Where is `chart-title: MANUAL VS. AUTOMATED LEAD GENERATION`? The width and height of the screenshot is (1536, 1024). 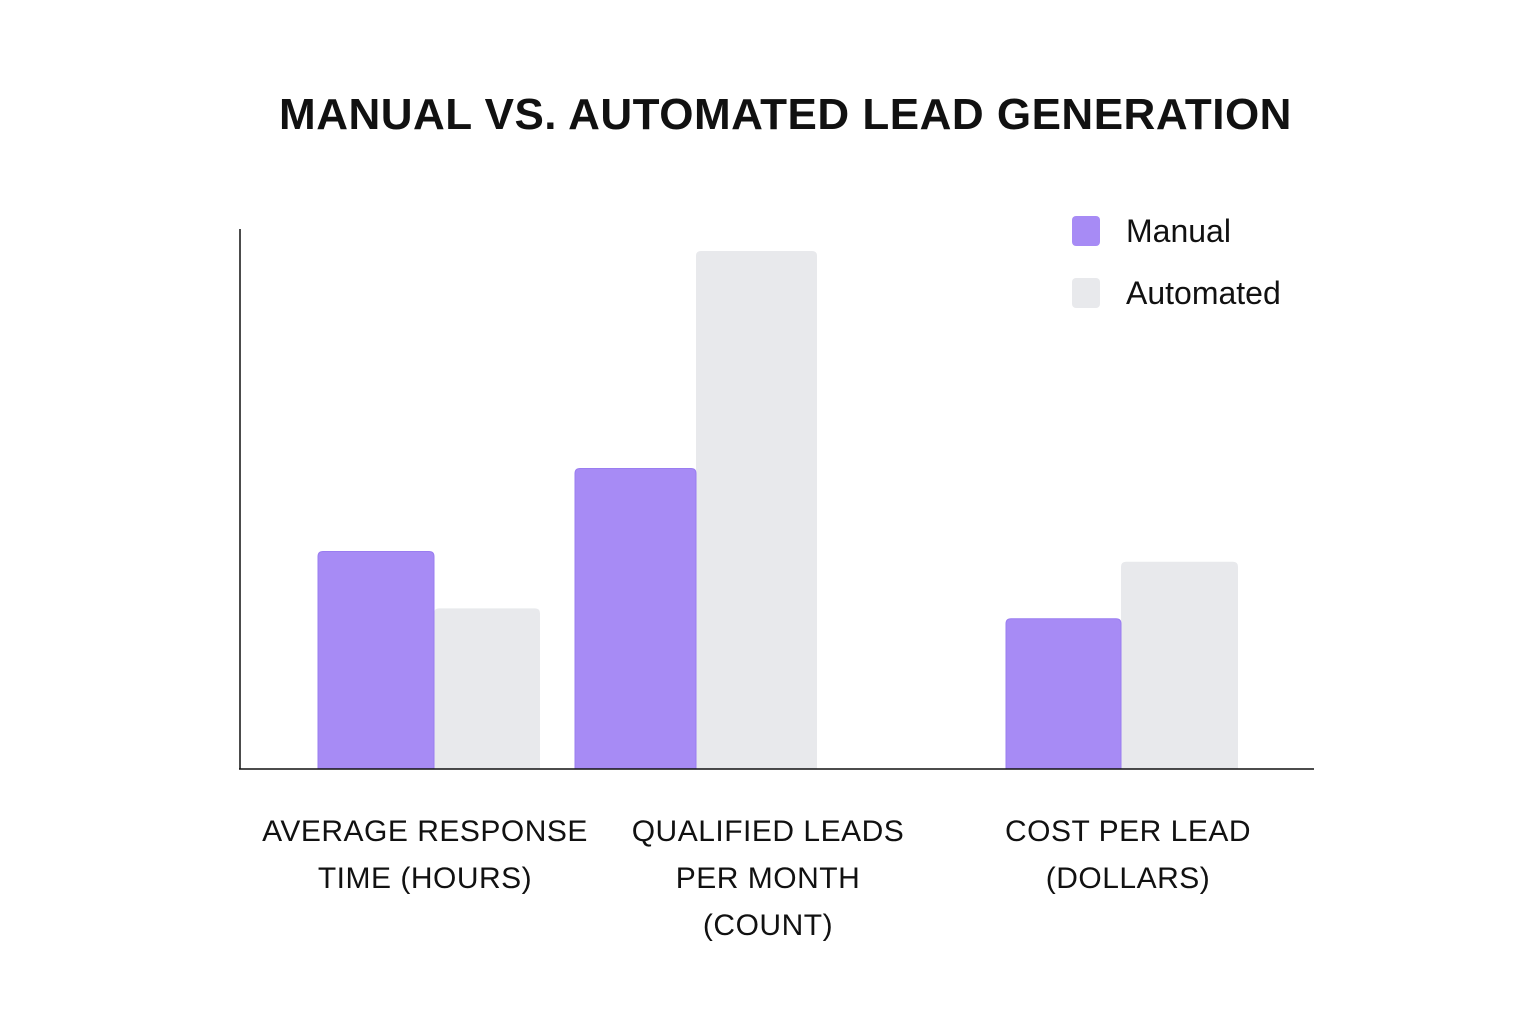 chart-title: MANUAL VS. AUTOMATED LEAD GENERATION is located at coordinates (785, 114).